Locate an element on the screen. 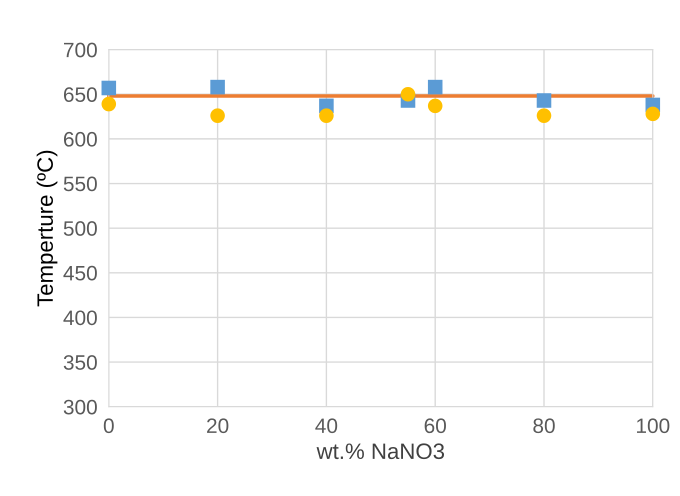  x-tick-label: 80 is located at coordinates (544, 426).